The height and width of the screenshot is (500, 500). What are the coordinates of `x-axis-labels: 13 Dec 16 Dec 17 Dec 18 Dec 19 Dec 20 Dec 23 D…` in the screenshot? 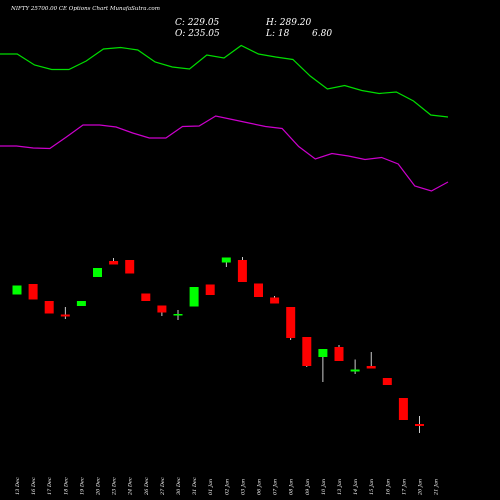 It's located at (227, 486).